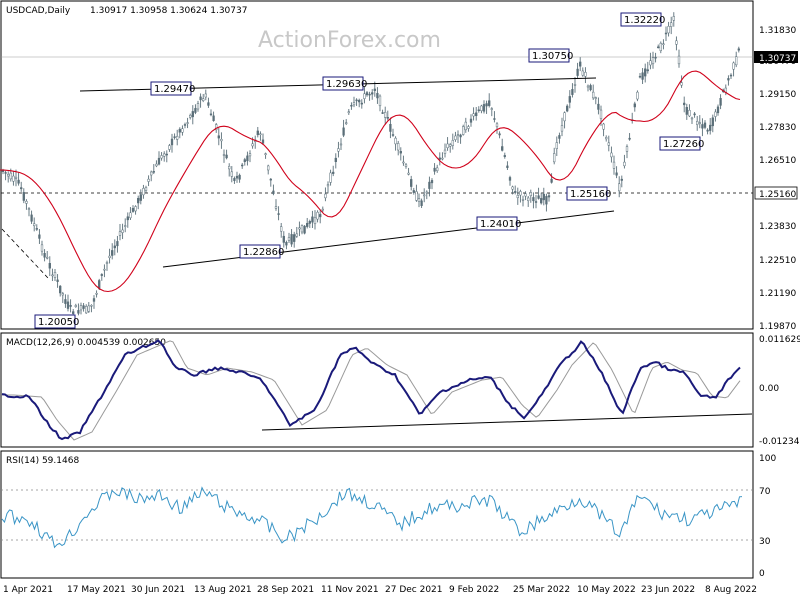 Image resolution: width=800 pixels, height=600 pixels. Describe the element at coordinates (779, 340) in the screenshot. I see `macd-tick: 0.011629` at that location.